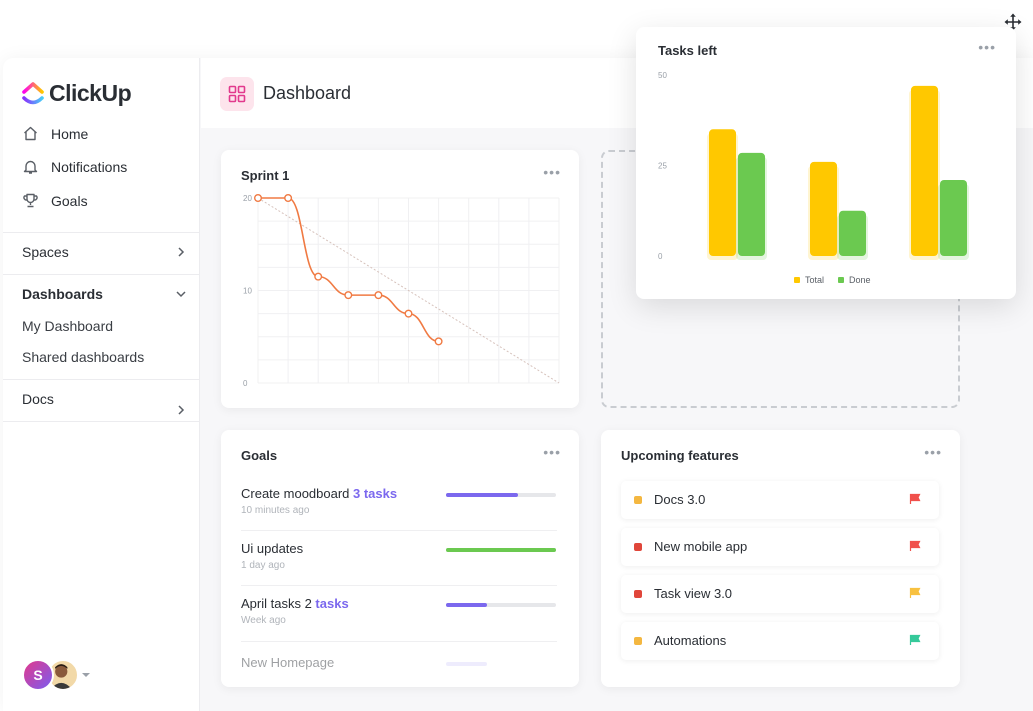 The width and height of the screenshot is (1033, 711). What do you see at coordinates (104, 399) in the screenshot?
I see `sidebar-section-docs: Docs` at bounding box center [104, 399].